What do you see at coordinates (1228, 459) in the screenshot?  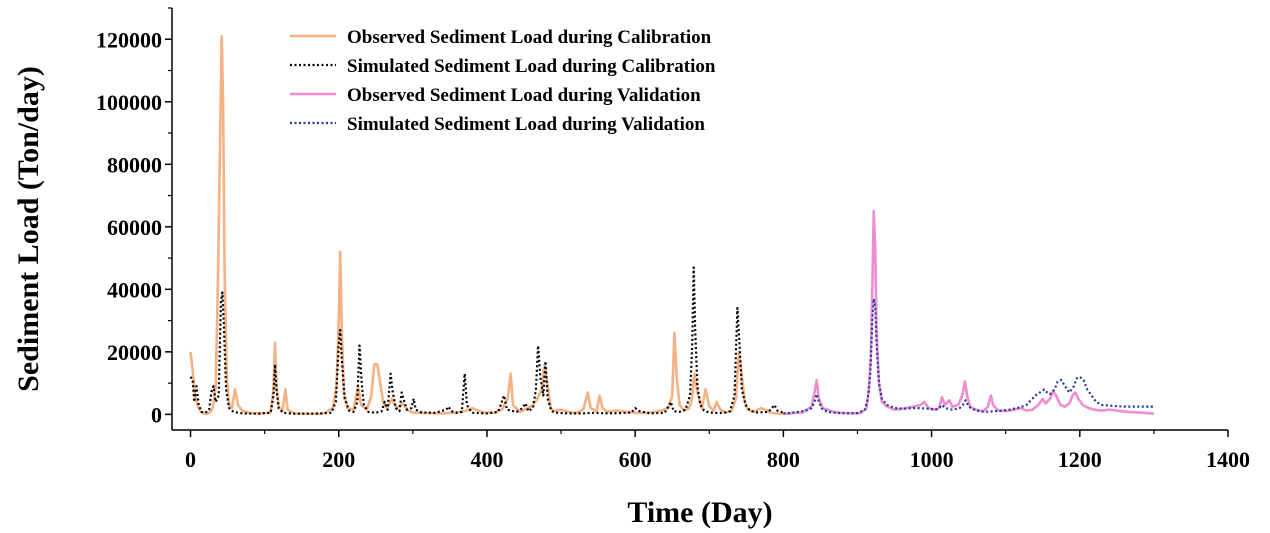 I see `x-tick-label: 1400` at bounding box center [1228, 459].